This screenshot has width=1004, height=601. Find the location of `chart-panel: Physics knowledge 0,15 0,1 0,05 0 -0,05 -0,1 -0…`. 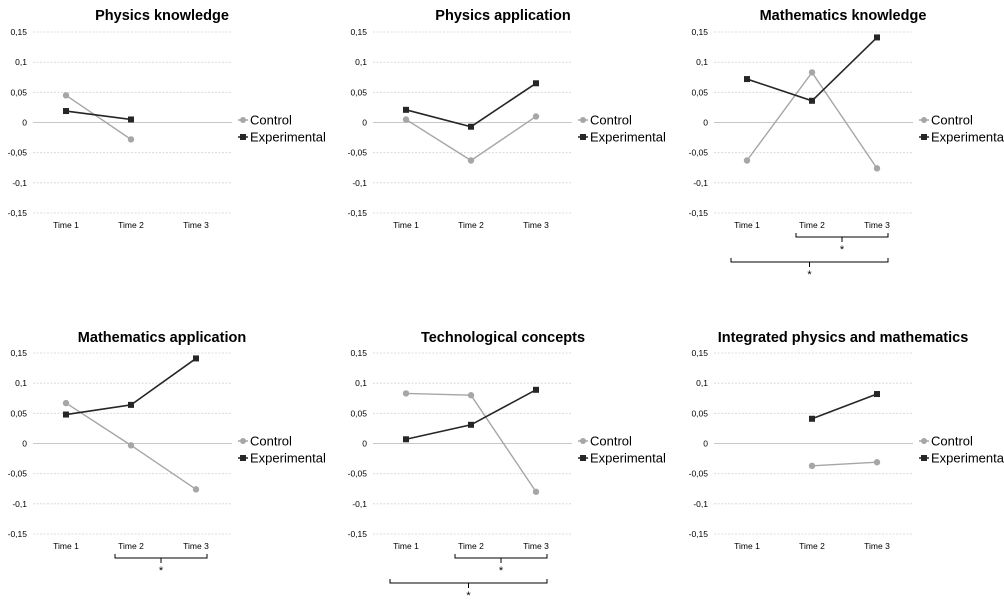

chart-panel: Physics knowledge 0,15 0,1 0,05 0 -0,05 -0,1 -0… is located at coordinates (167, 119).